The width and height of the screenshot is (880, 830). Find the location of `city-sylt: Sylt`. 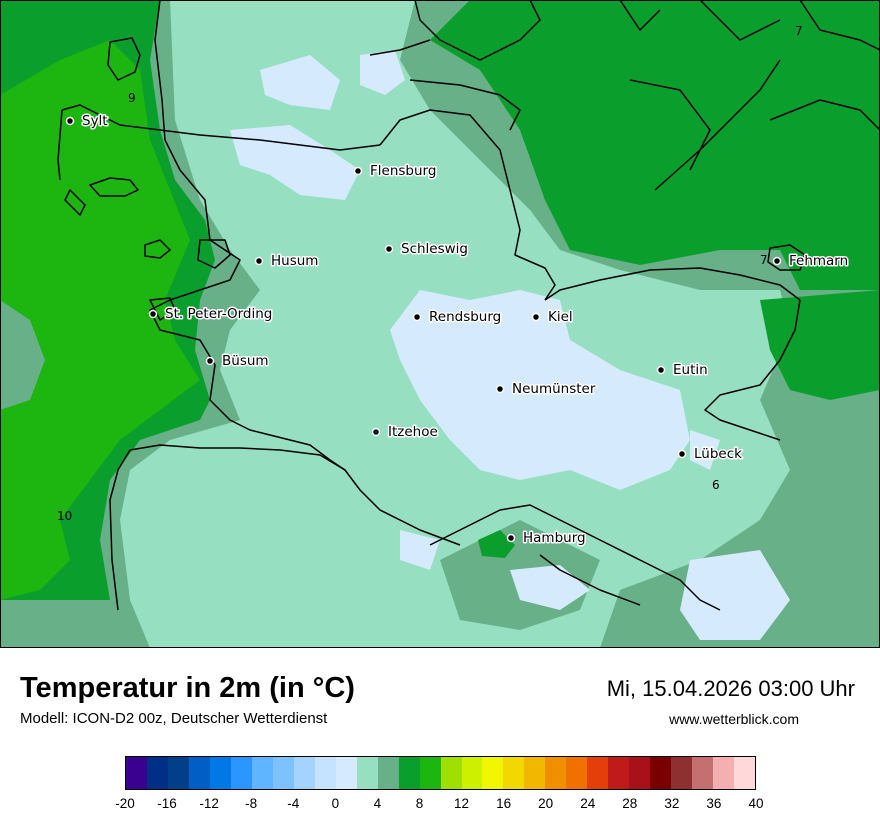

city-sylt: Sylt is located at coordinates (87, 121).